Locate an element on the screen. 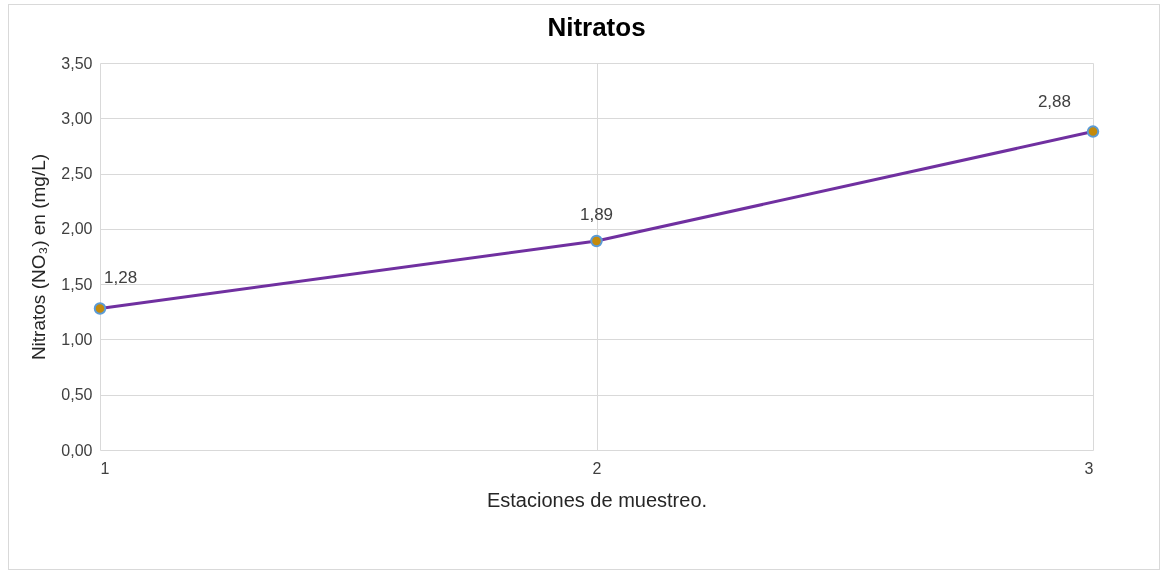 The image size is (1171, 576). y-tick-label: 3,50 is located at coordinates (77, 63).